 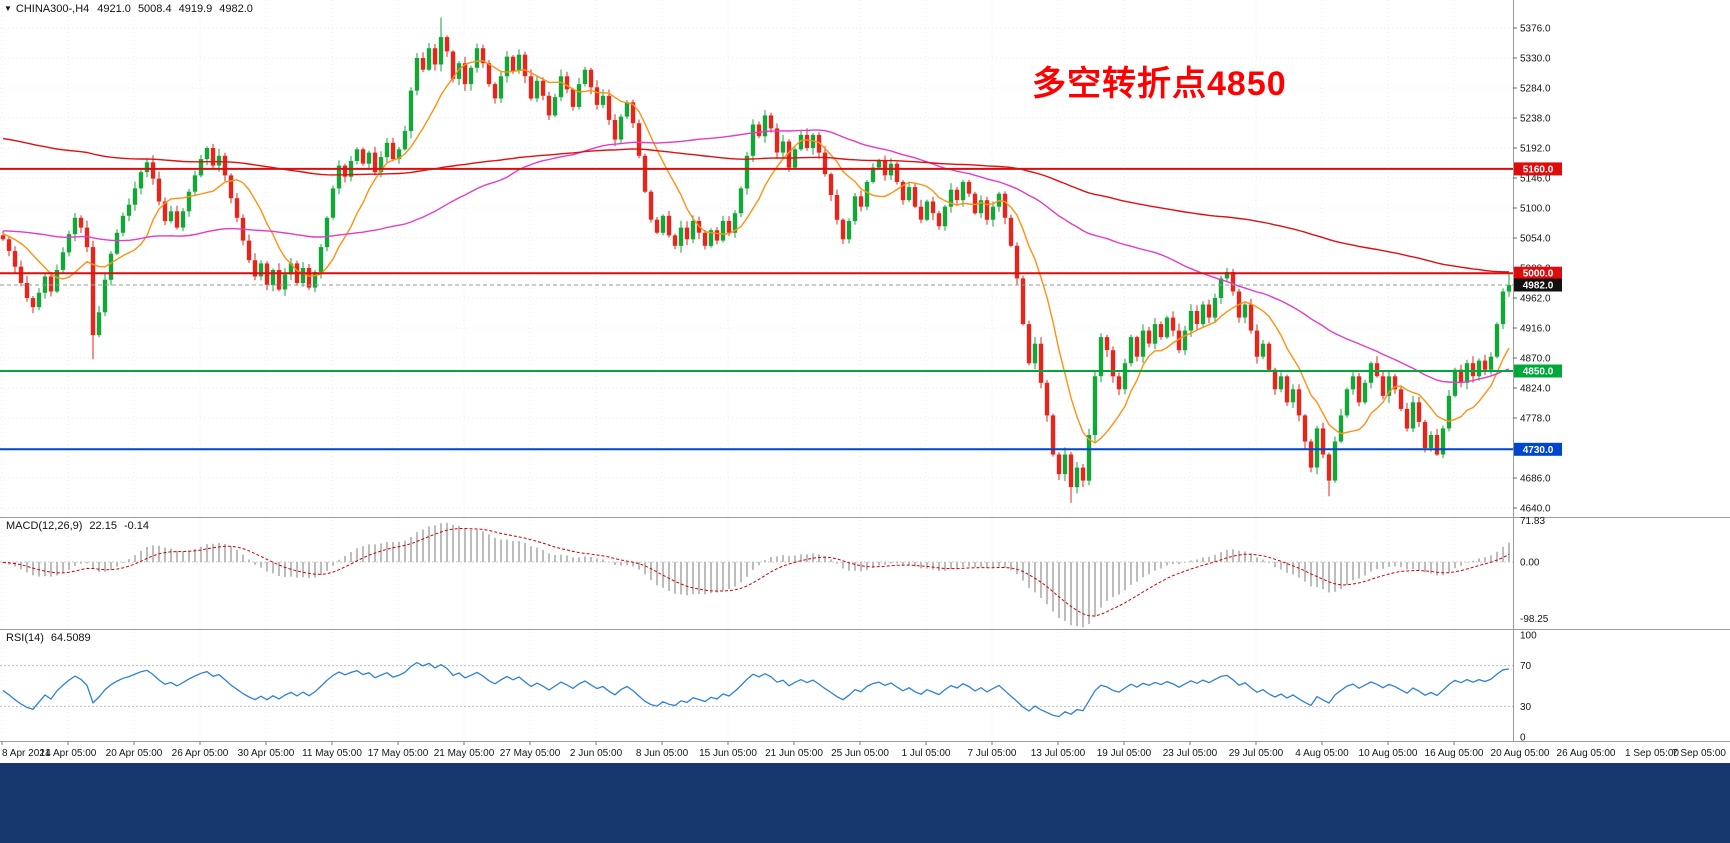 I want to click on time-label: 1 Jul 05:00, so click(x=926, y=753).